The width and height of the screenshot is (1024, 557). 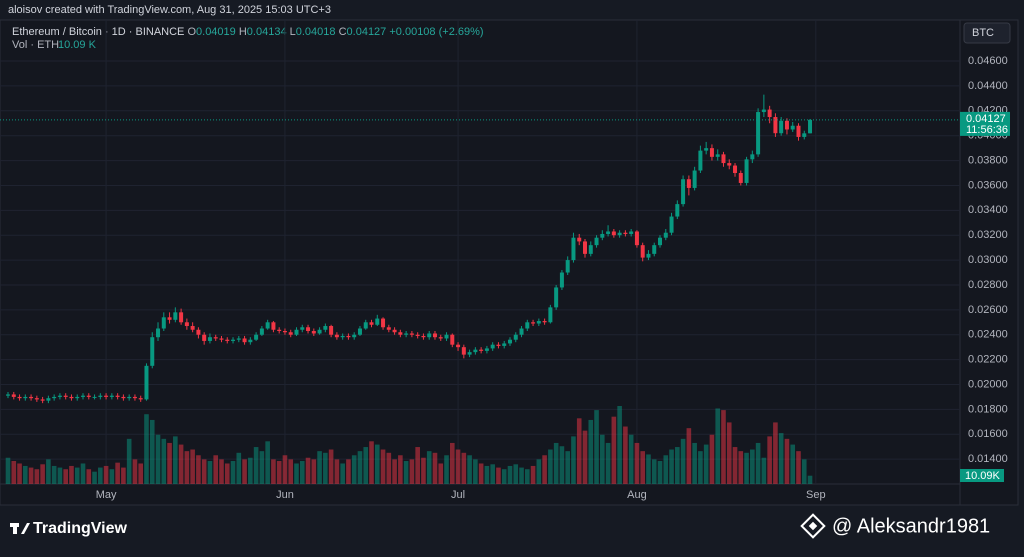 What do you see at coordinates (987, 130) in the screenshot?
I see `countdown: 11:56:36` at bounding box center [987, 130].